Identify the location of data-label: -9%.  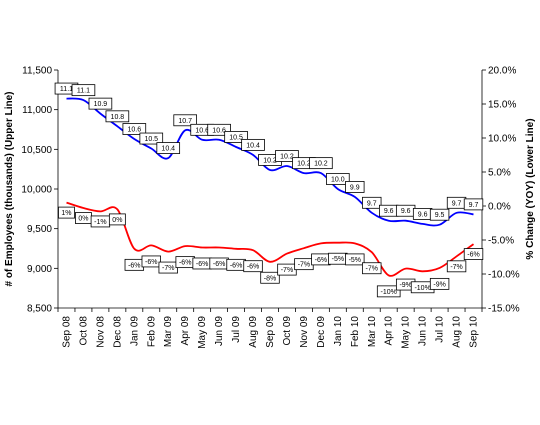
(439, 283).